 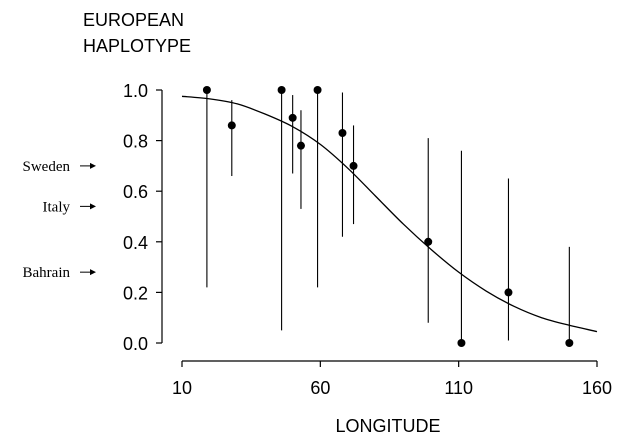 I want to click on y-axis-title-line-2: HAPLOTYPE, so click(x=137, y=46).